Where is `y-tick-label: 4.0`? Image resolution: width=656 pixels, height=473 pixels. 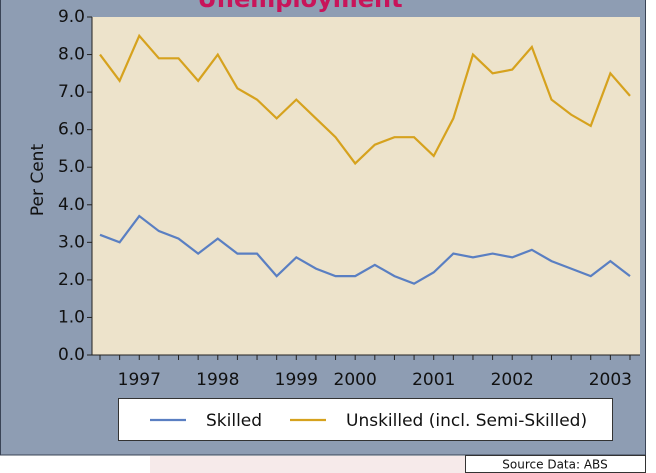
y-tick-label: 4.0 is located at coordinates (71, 205).